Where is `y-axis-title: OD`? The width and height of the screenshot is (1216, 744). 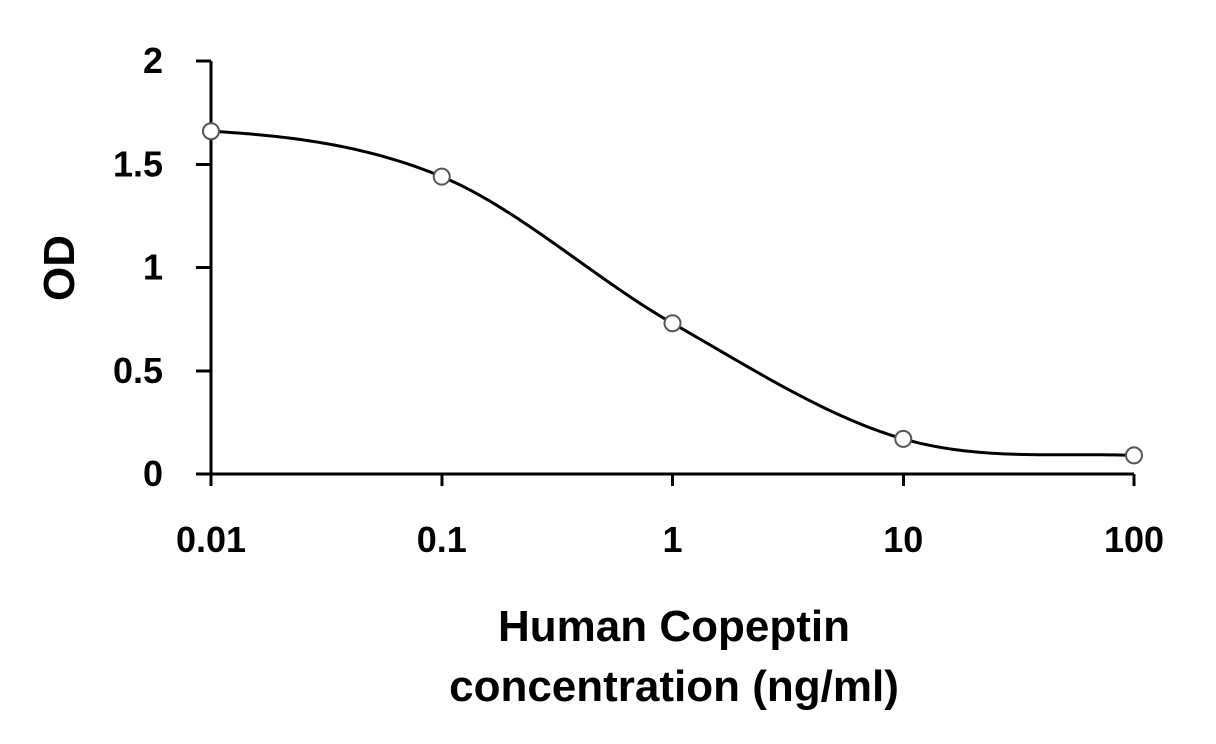
y-axis-title: OD is located at coordinates (59, 268).